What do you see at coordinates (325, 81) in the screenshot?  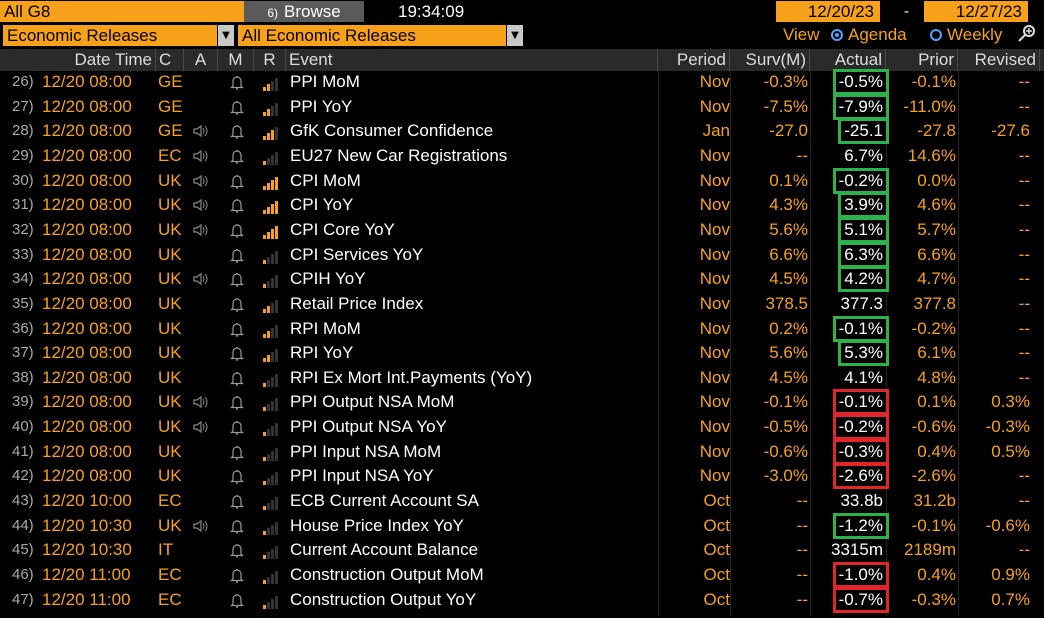 I see `row-event: PPI MoM` at bounding box center [325, 81].